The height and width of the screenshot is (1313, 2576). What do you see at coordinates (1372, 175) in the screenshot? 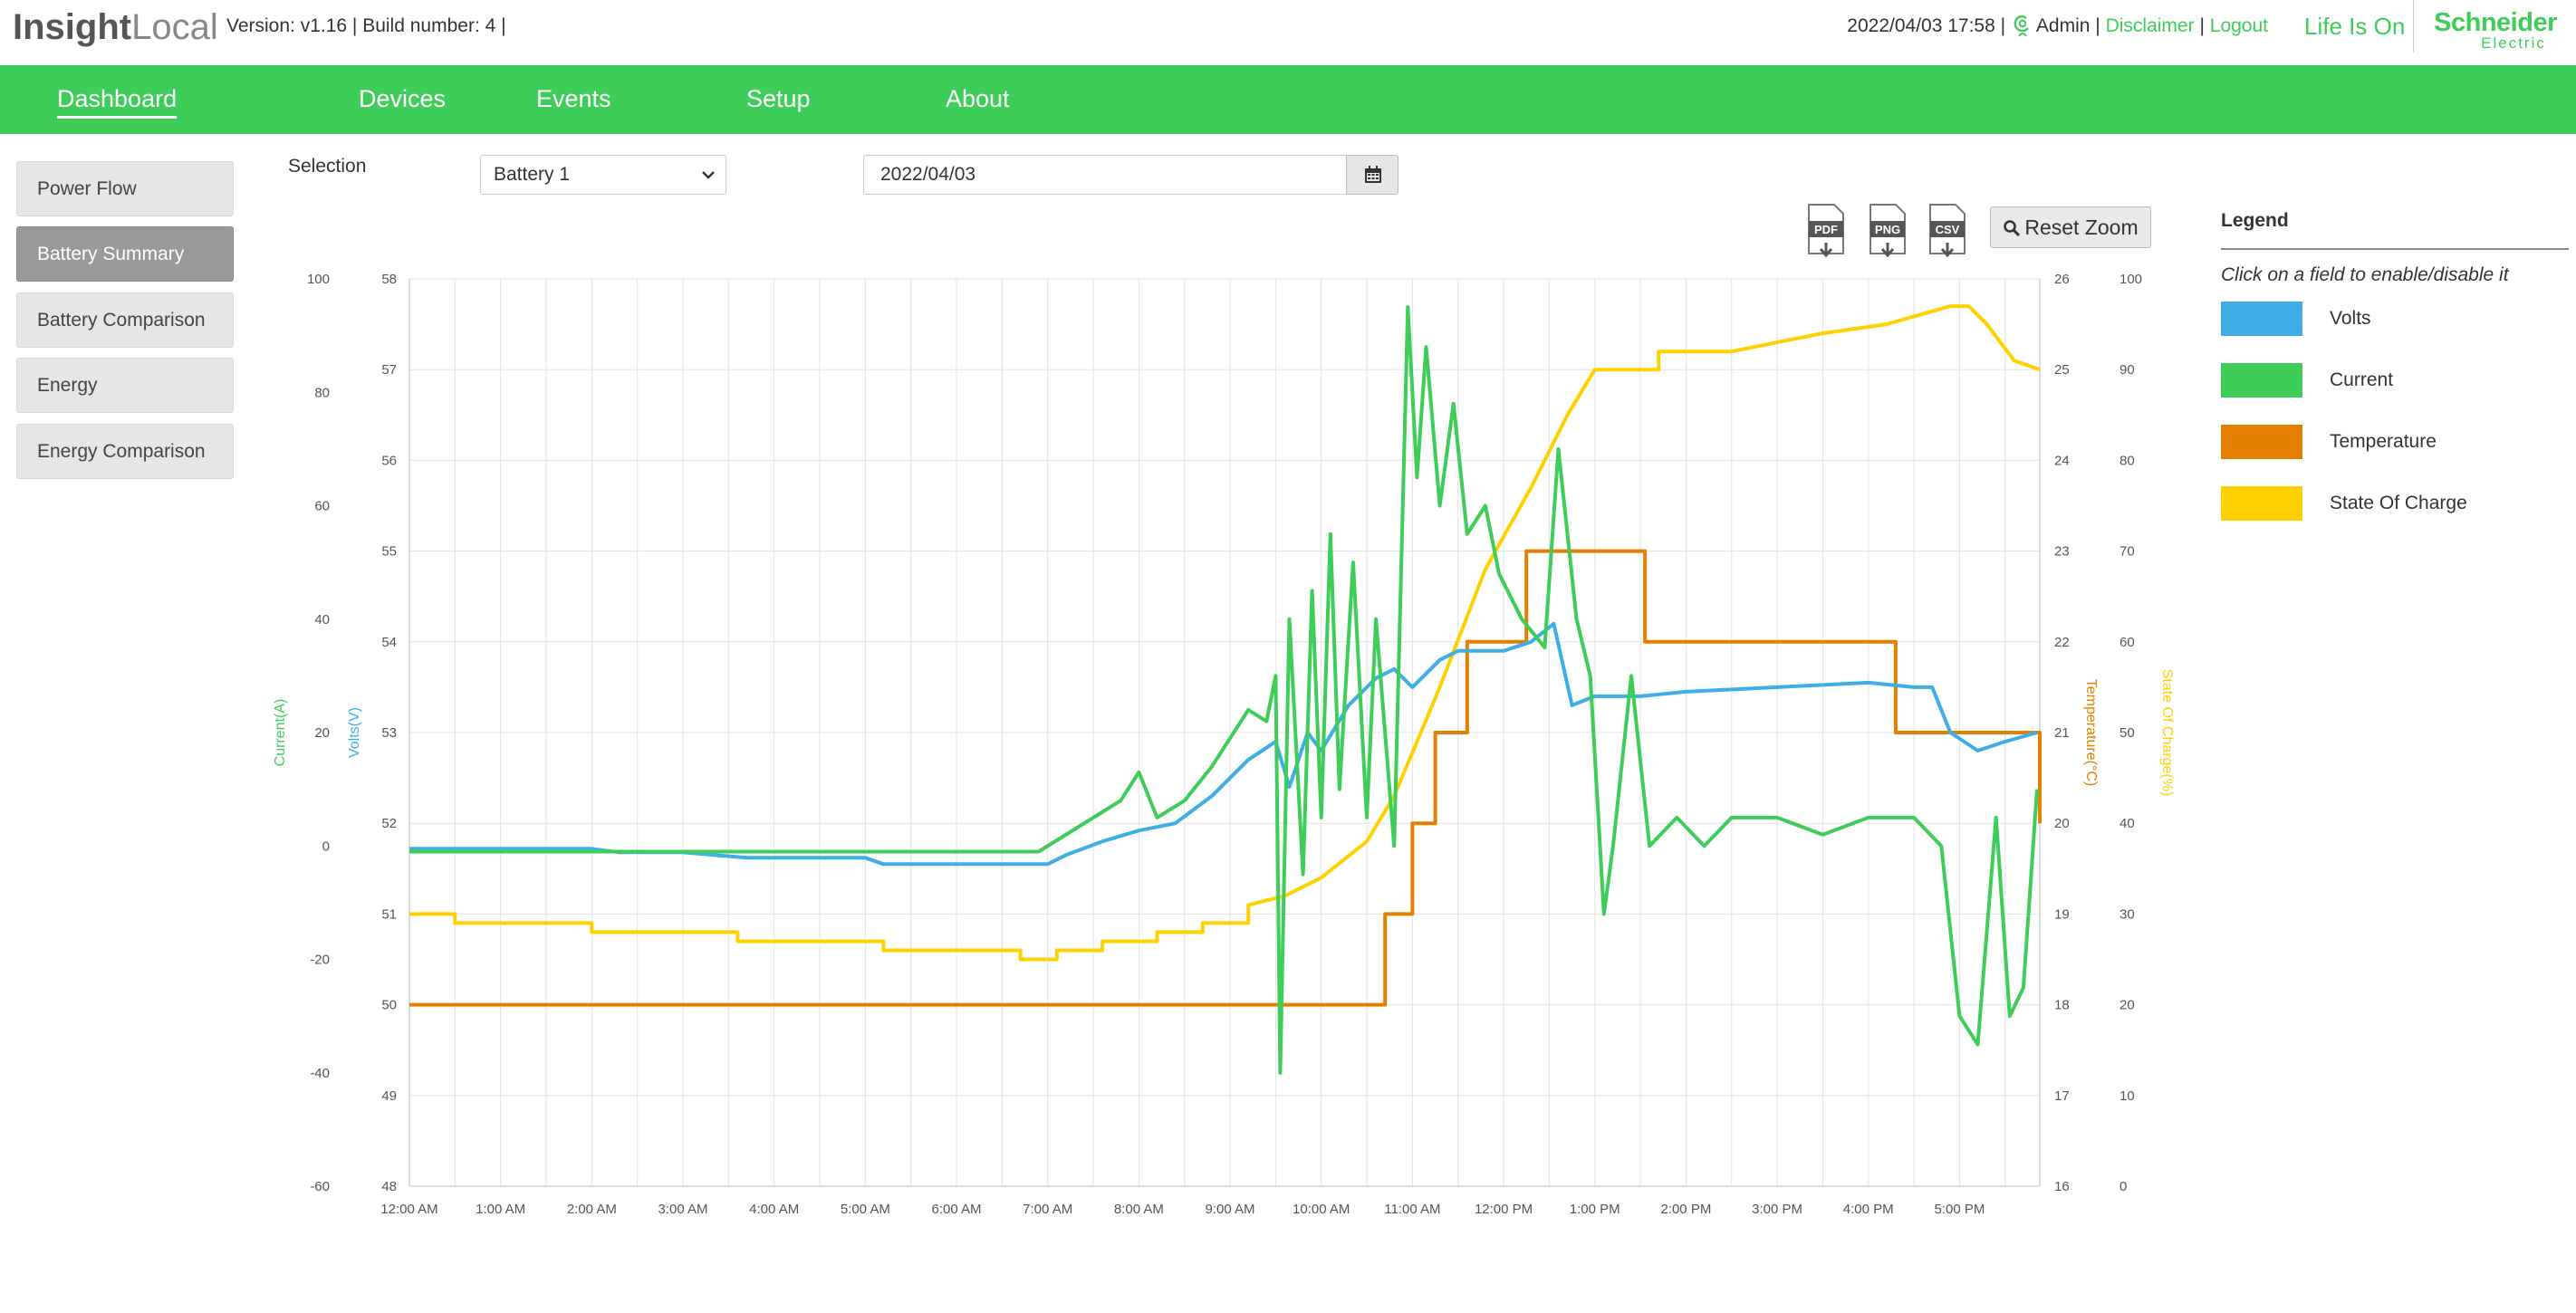
I see `calendar-button` at bounding box center [1372, 175].